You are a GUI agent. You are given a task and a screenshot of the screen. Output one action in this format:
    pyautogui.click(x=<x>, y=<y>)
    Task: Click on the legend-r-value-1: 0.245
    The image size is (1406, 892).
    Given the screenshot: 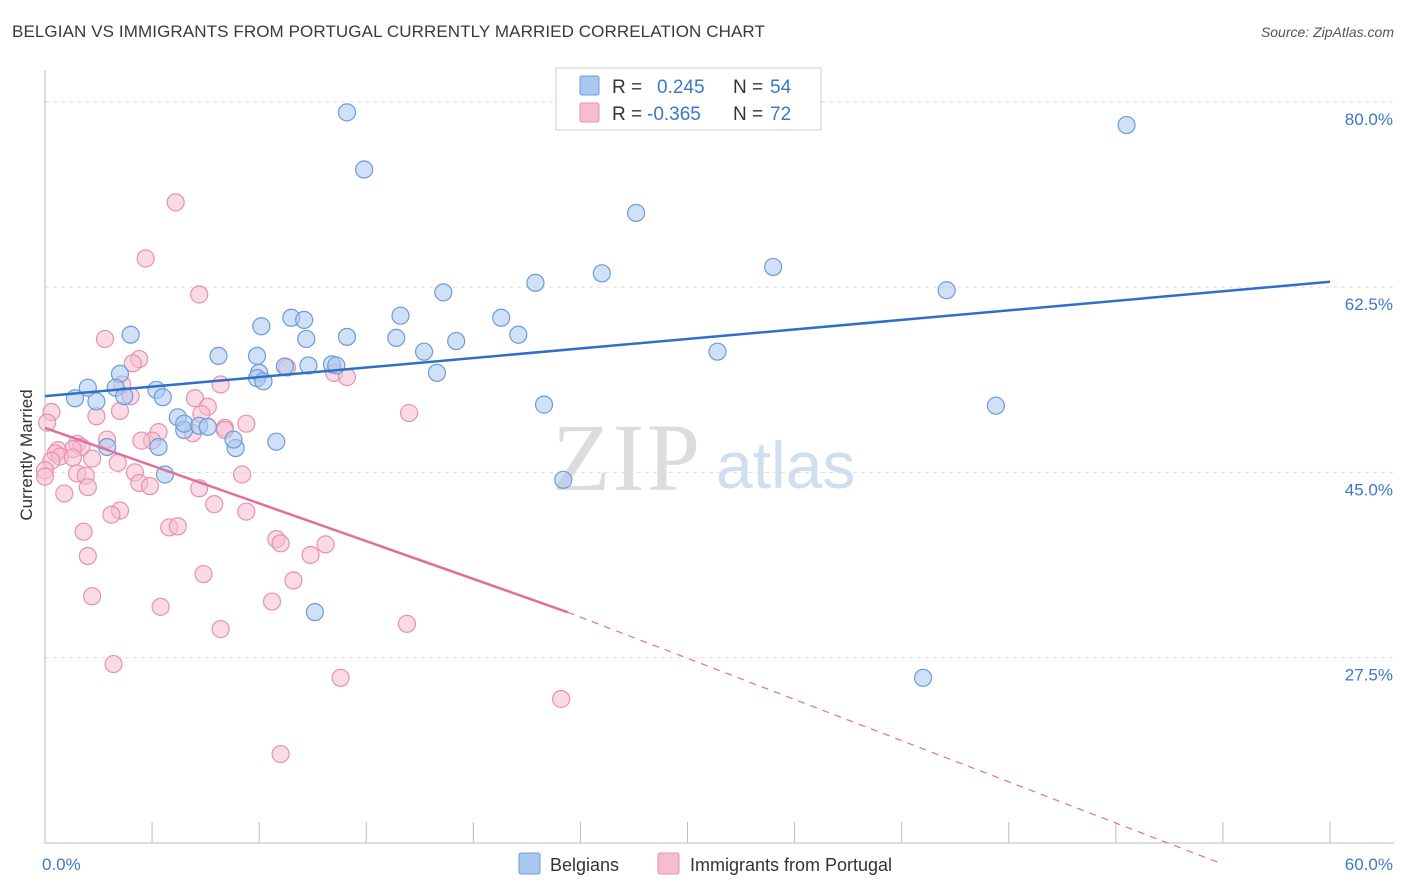 What is the action you would take?
    pyautogui.click(x=681, y=87)
    